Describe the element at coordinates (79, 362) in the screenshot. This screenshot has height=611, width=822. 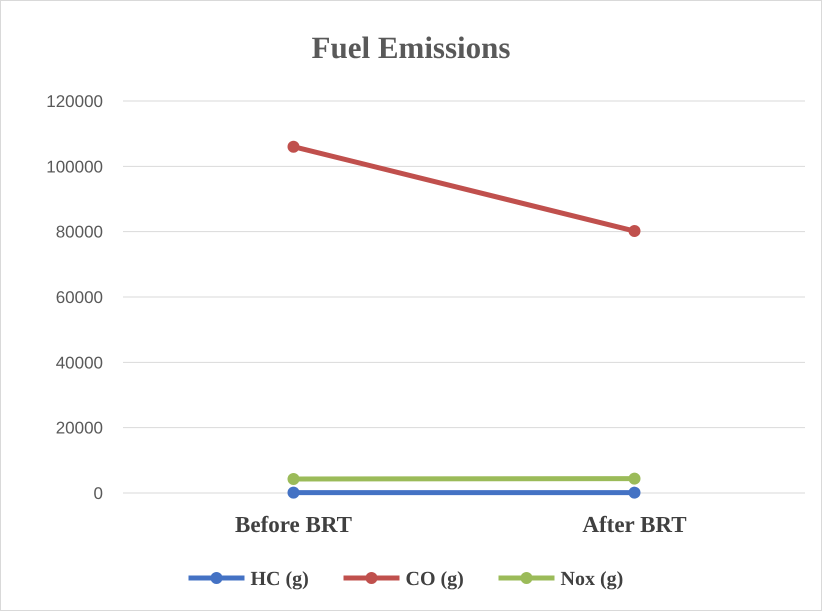
I see `y-tick-label: 40000` at that location.